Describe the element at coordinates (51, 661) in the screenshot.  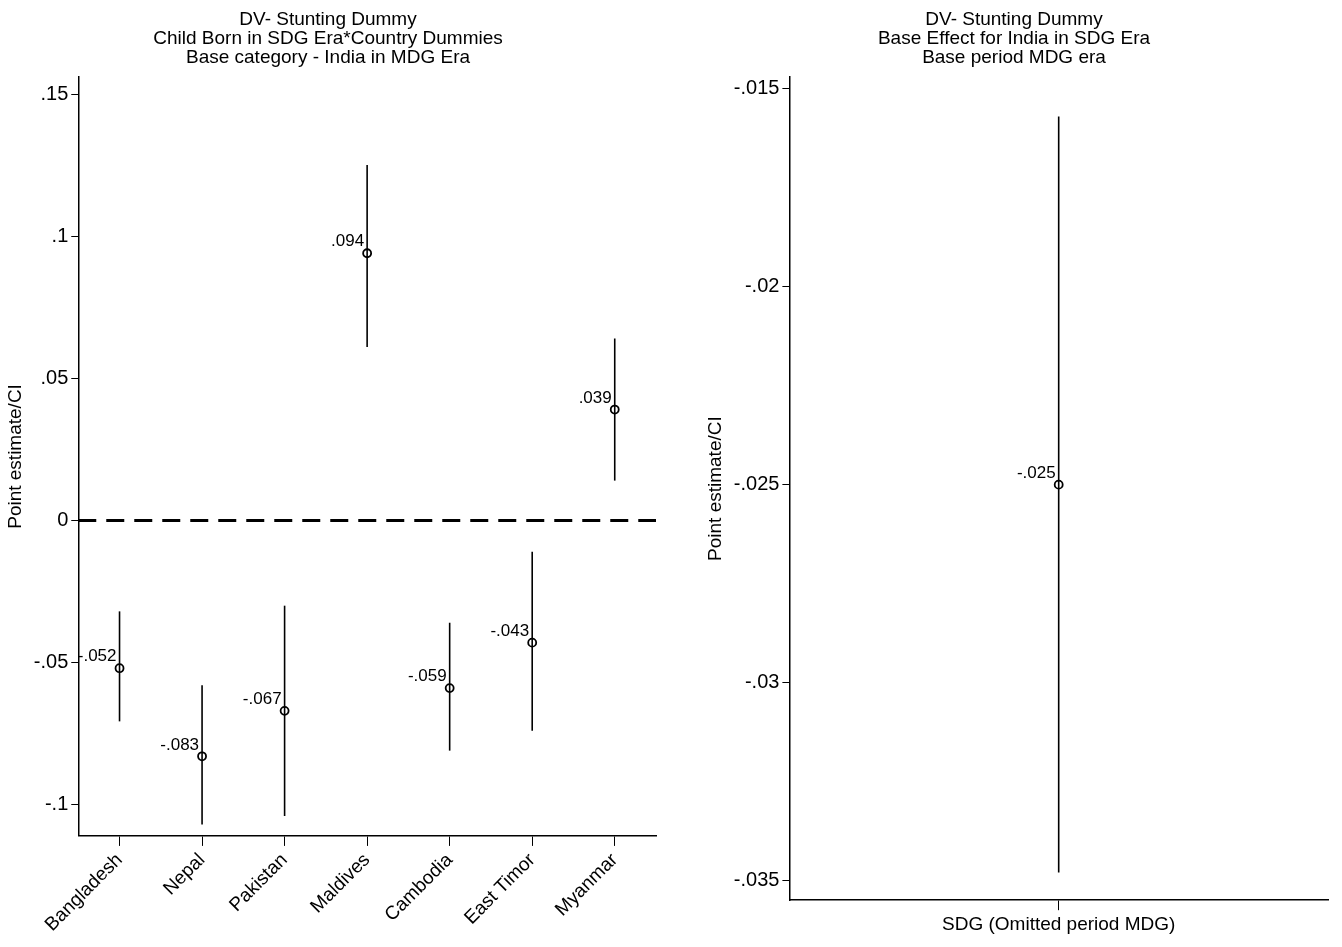
I see `y-tick-label: -.05` at that location.